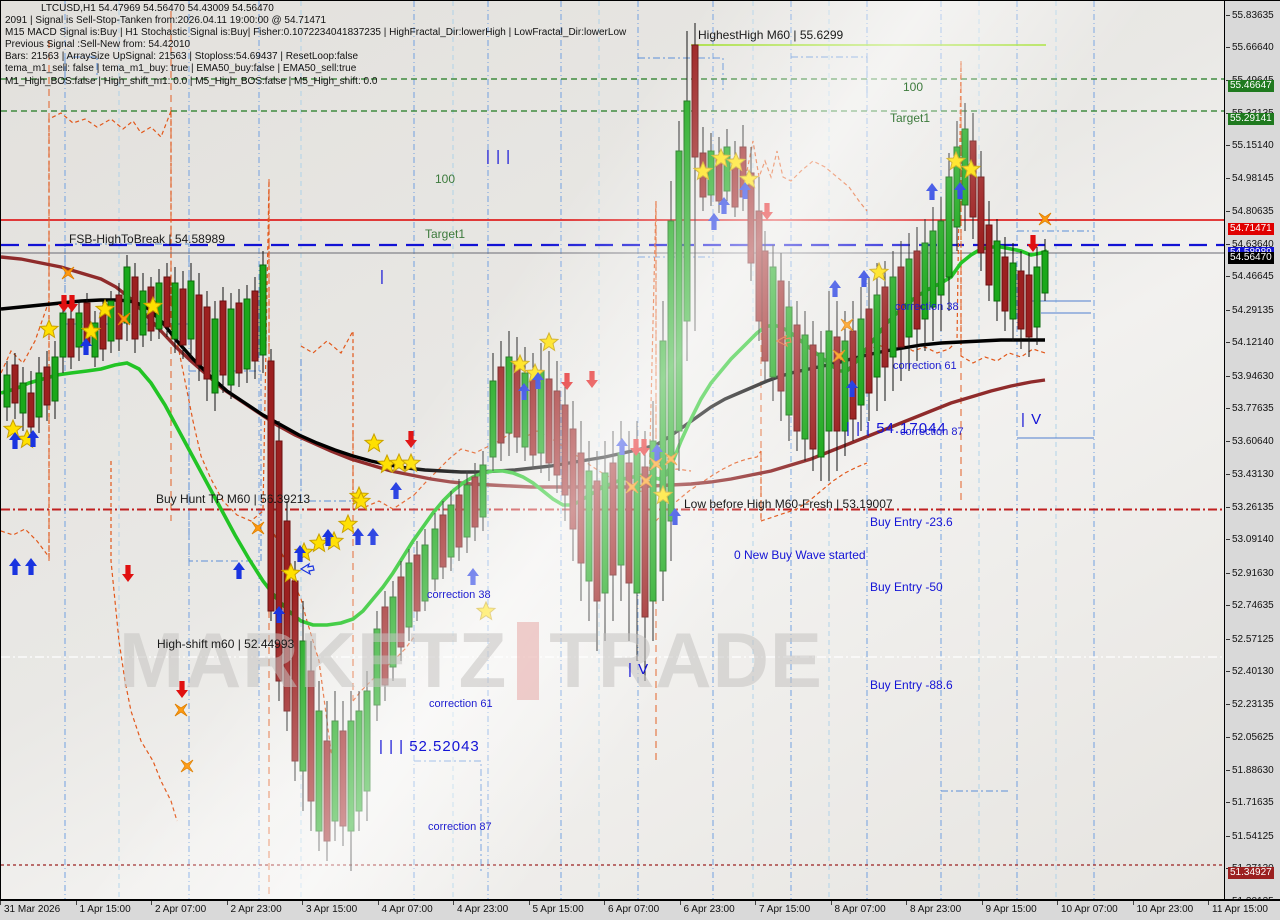  What do you see at coordinates (771, 35) in the screenshot?
I see `highest-high-label: HighestHigh M60 | 55.6299` at bounding box center [771, 35].